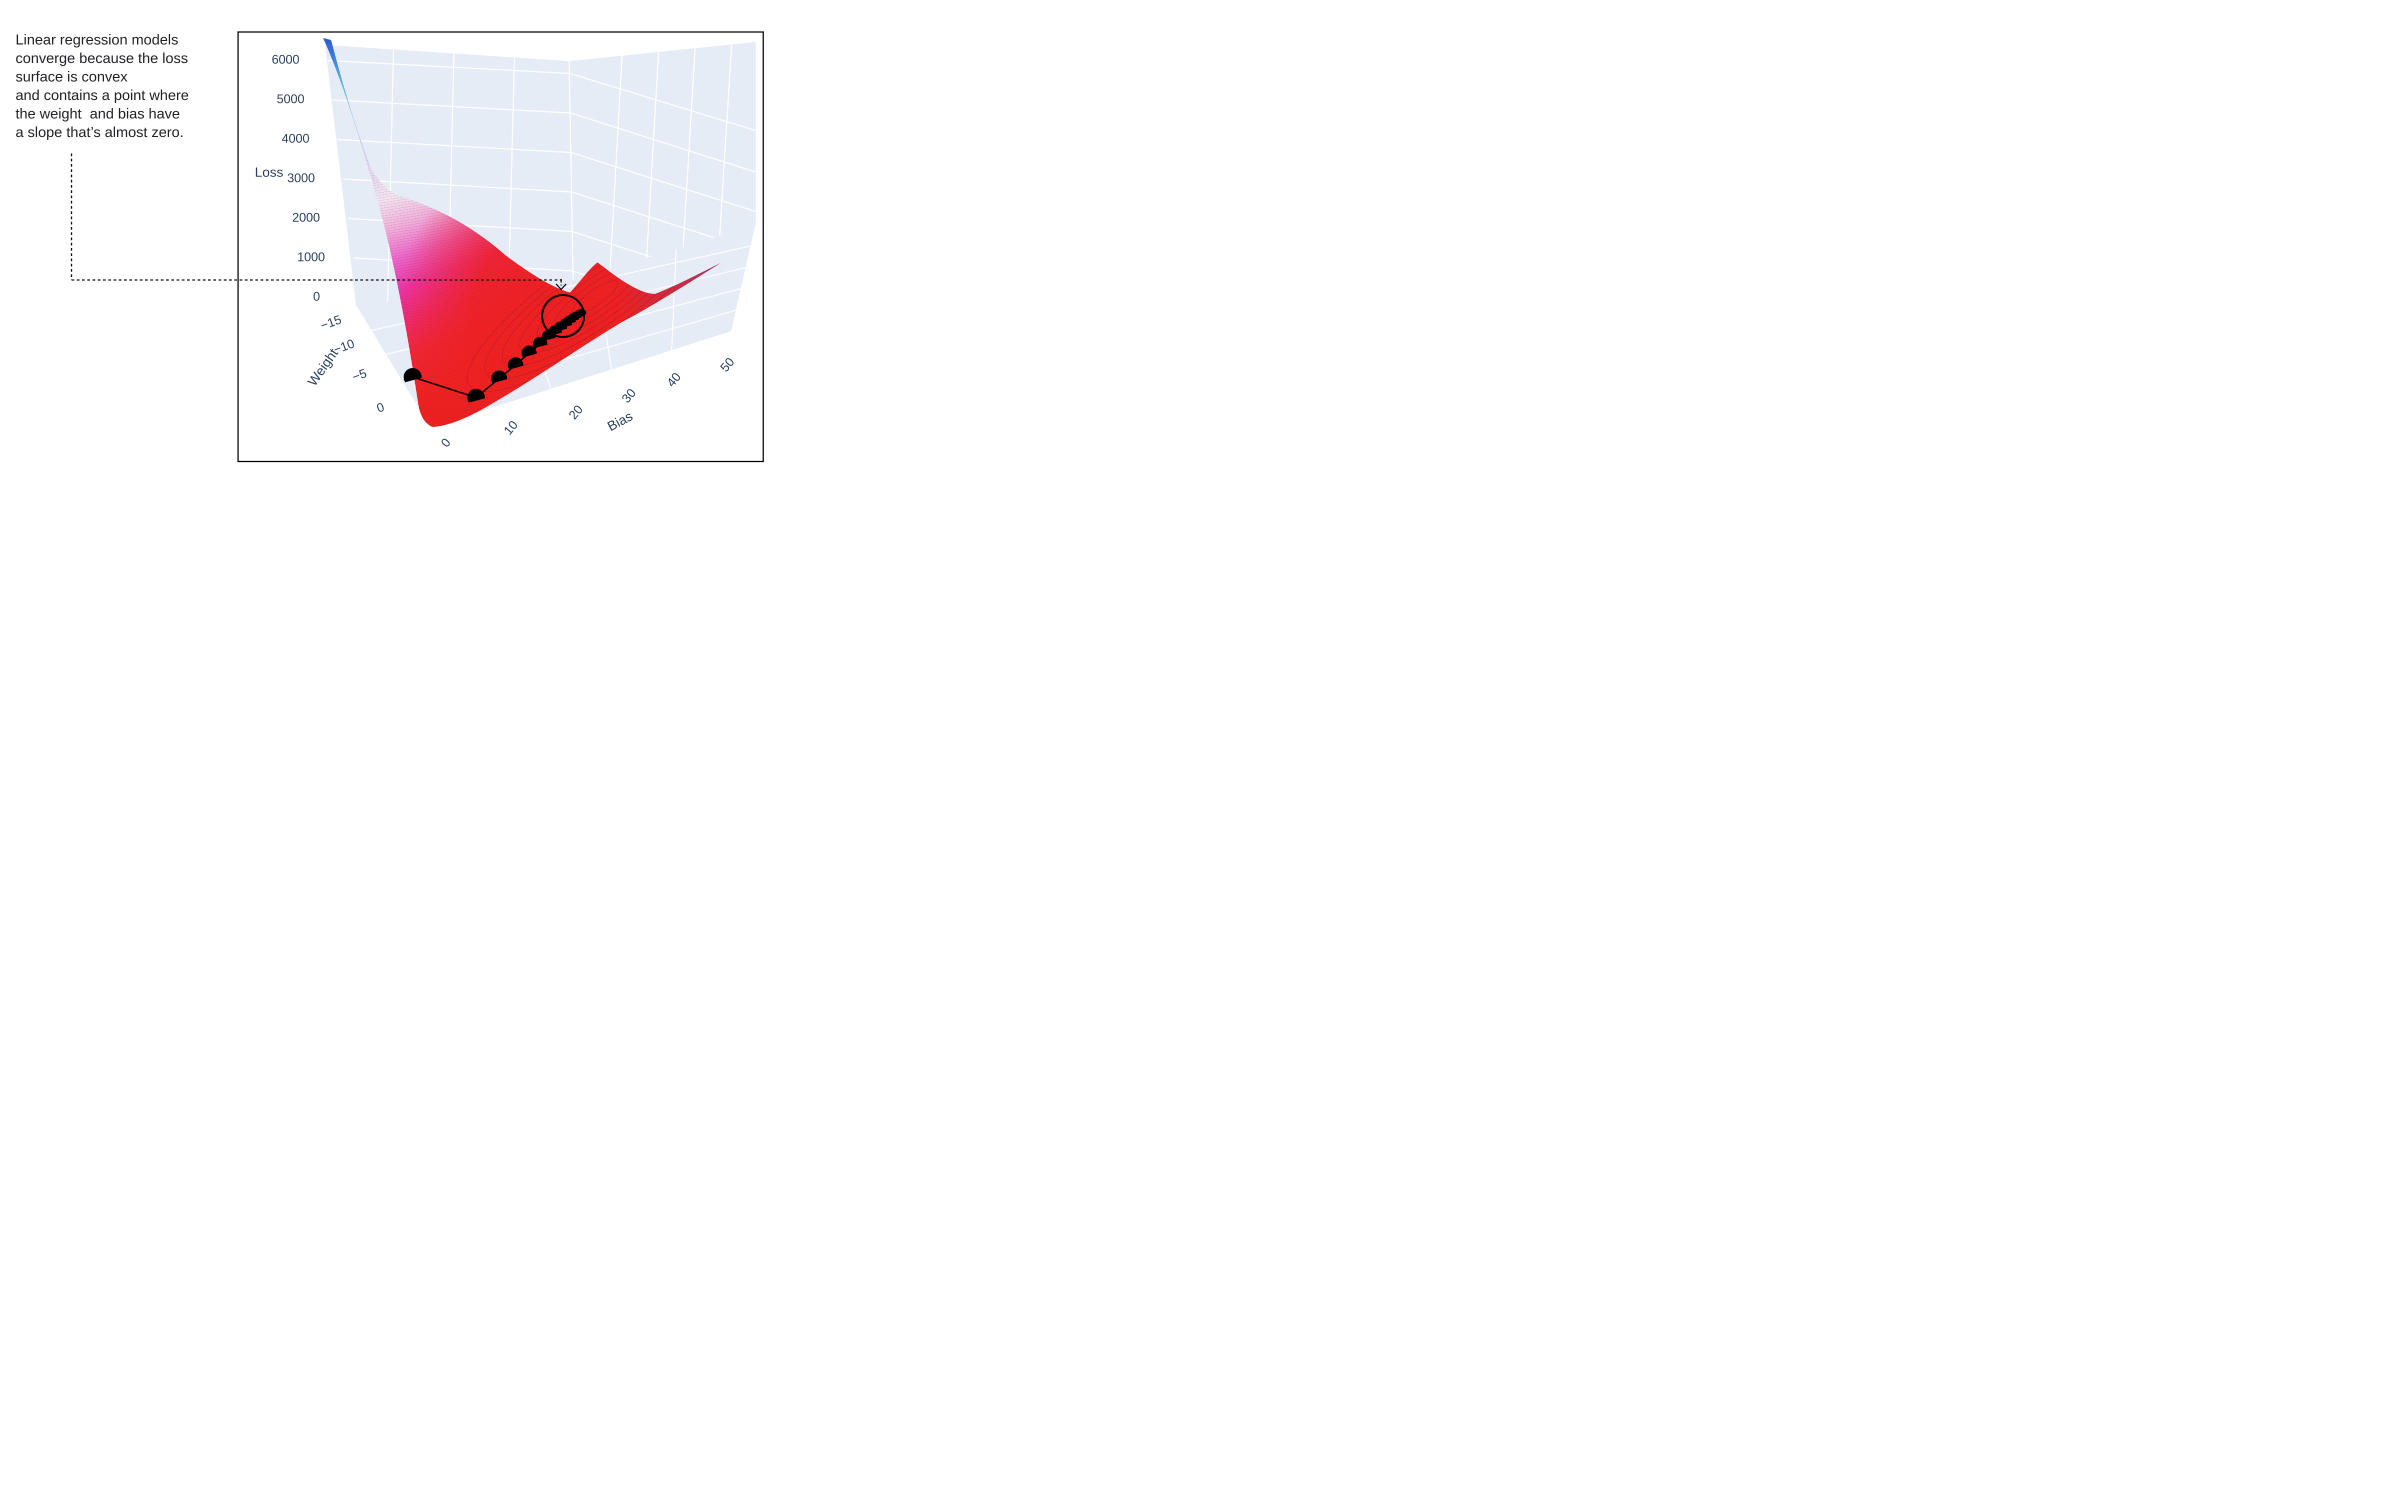  What do you see at coordinates (306, 217) in the screenshot?
I see `loss-tick-2000: 2000` at bounding box center [306, 217].